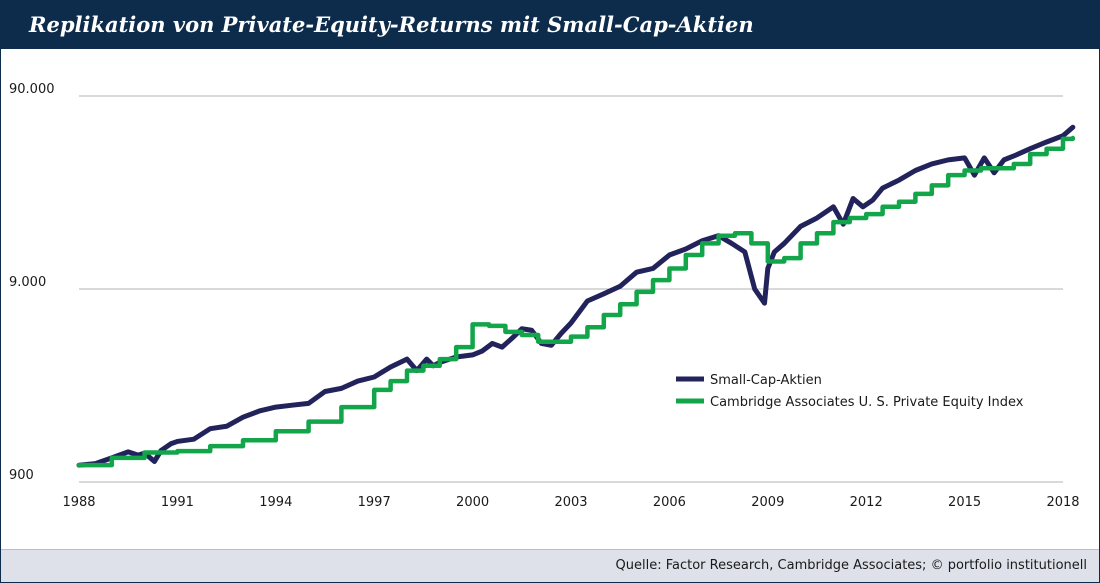 The image size is (1100, 583). Describe the element at coordinates (27, 282) in the screenshot. I see `y-tick-label: 9.000` at that location.